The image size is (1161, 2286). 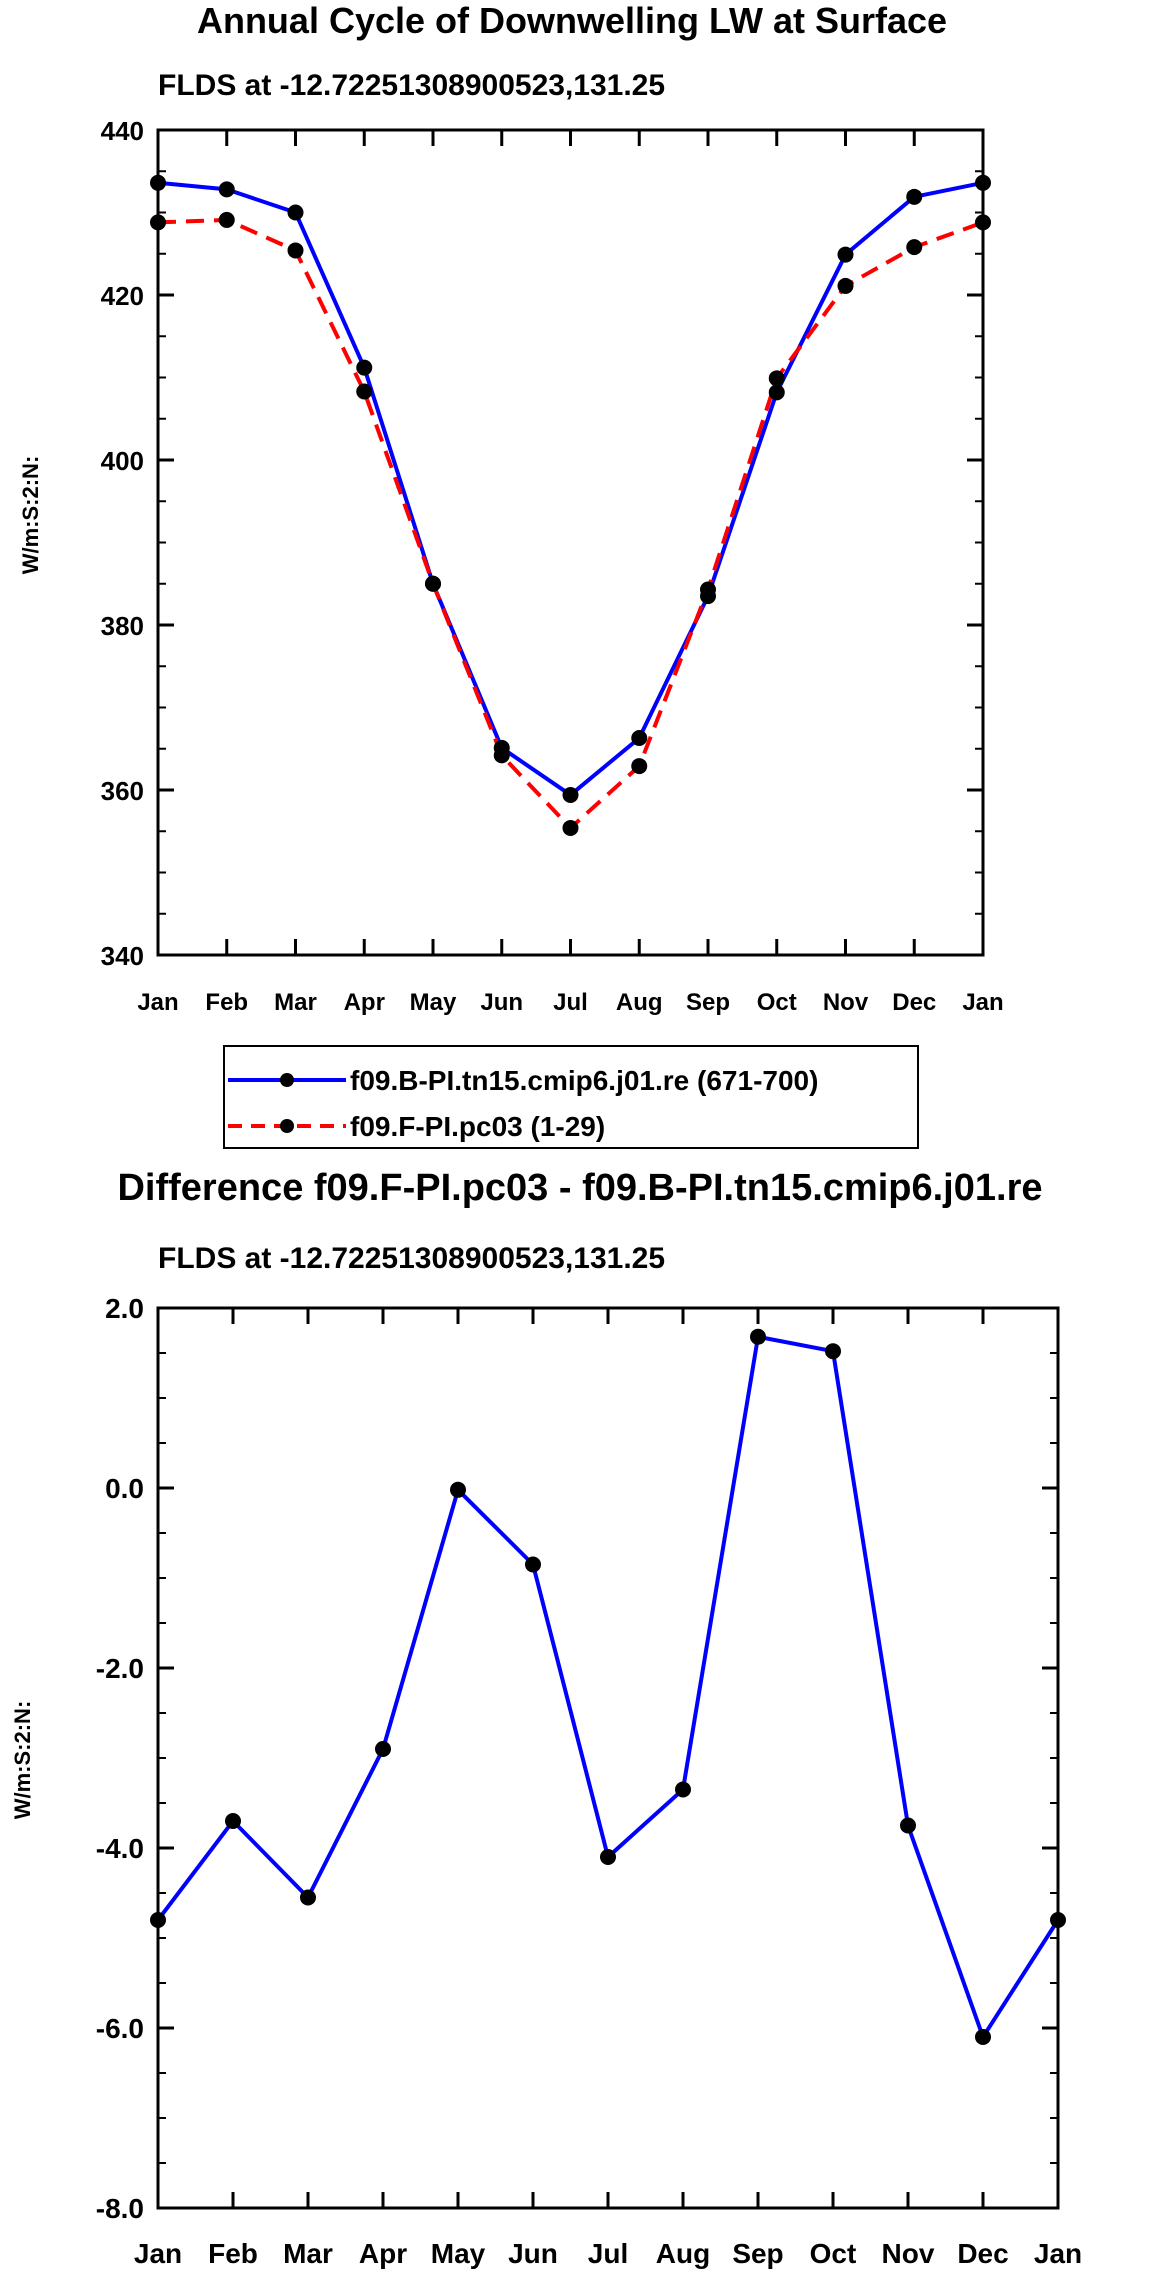 What do you see at coordinates (30, 515) in the screenshot?
I see `chart1-ylabel: W/m:S:2:N:` at bounding box center [30, 515].